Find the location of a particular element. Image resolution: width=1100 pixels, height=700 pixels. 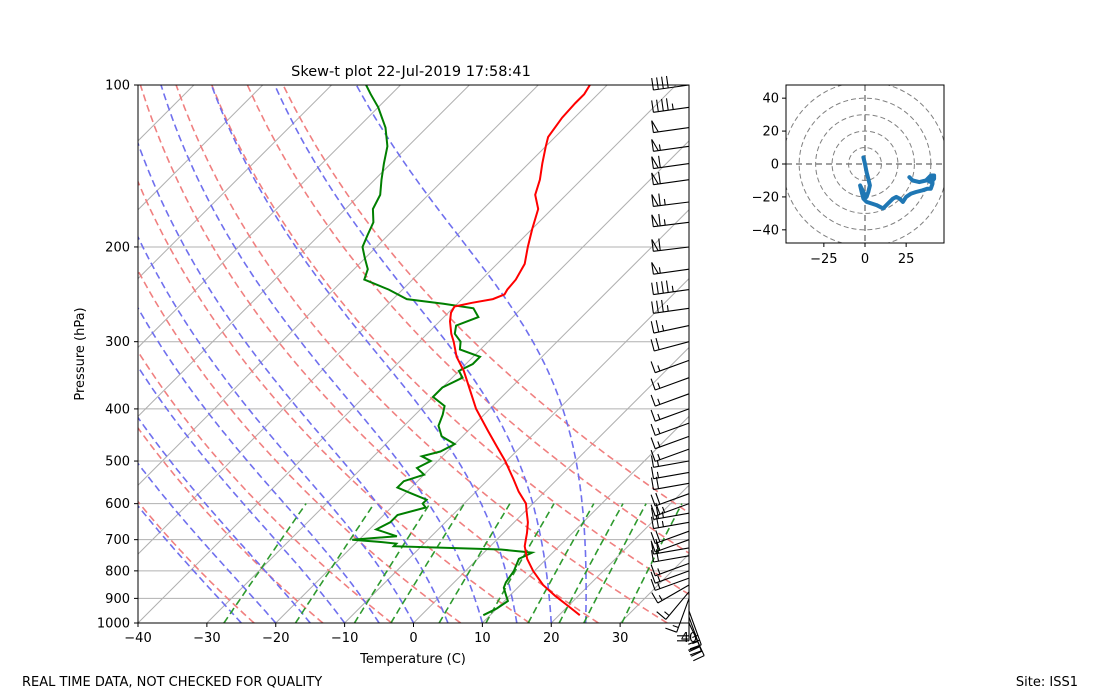

x-axis-label: Temperature (C) is located at coordinates (412, 659).